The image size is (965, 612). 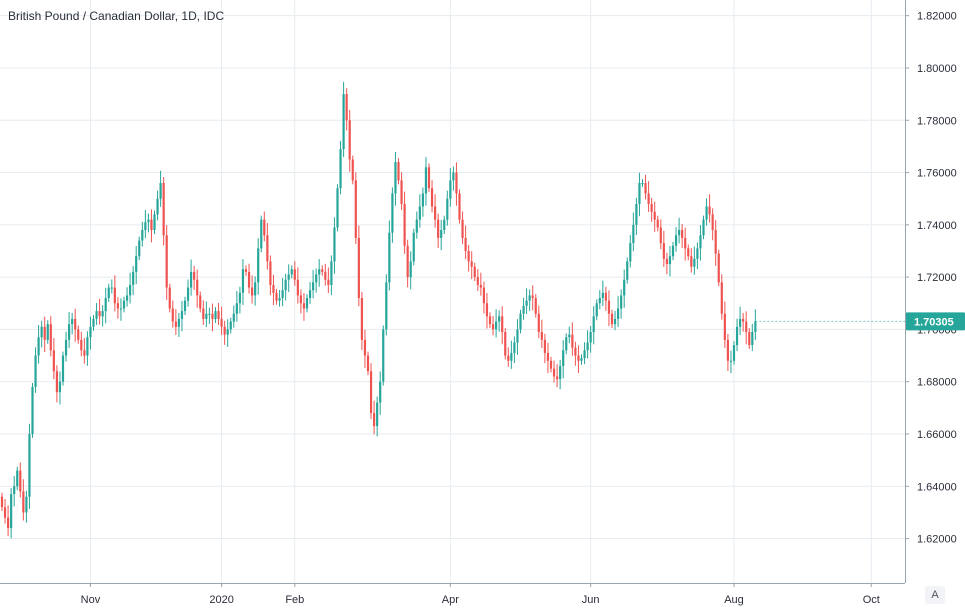 What do you see at coordinates (935, 595) in the screenshot?
I see `auto-scale-button: A` at bounding box center [935, 595].